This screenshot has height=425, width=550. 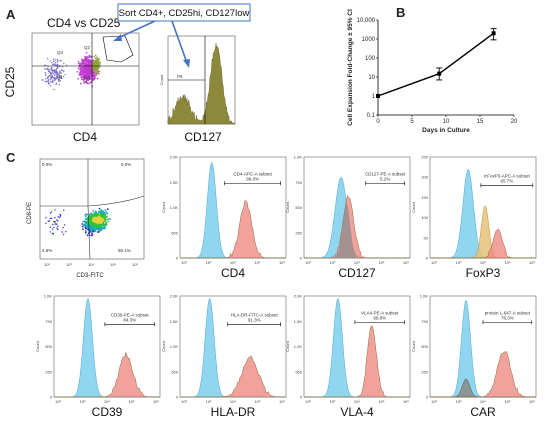 I want to click on gate-name: CD127-PE-A subset, so click(x=385, y=173).